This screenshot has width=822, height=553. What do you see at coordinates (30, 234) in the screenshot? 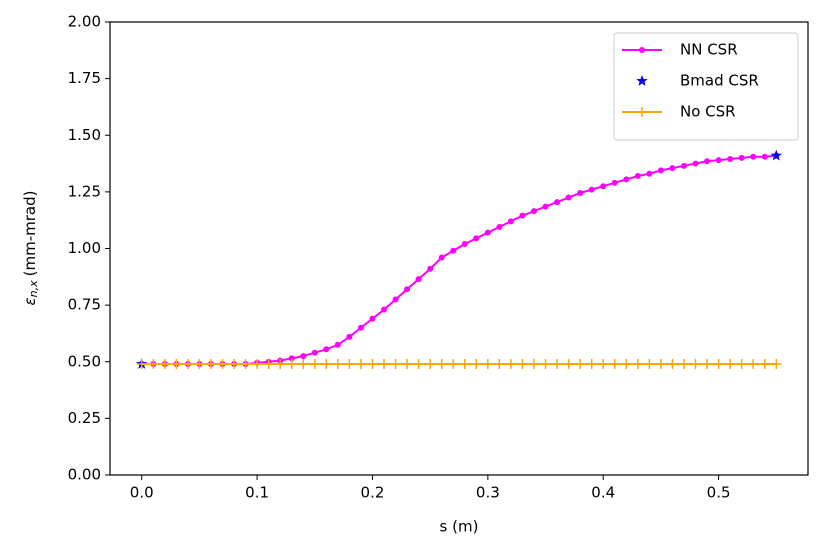
I see `y-label-unit: (mm-mrad)` at bounding box center [30, 234].